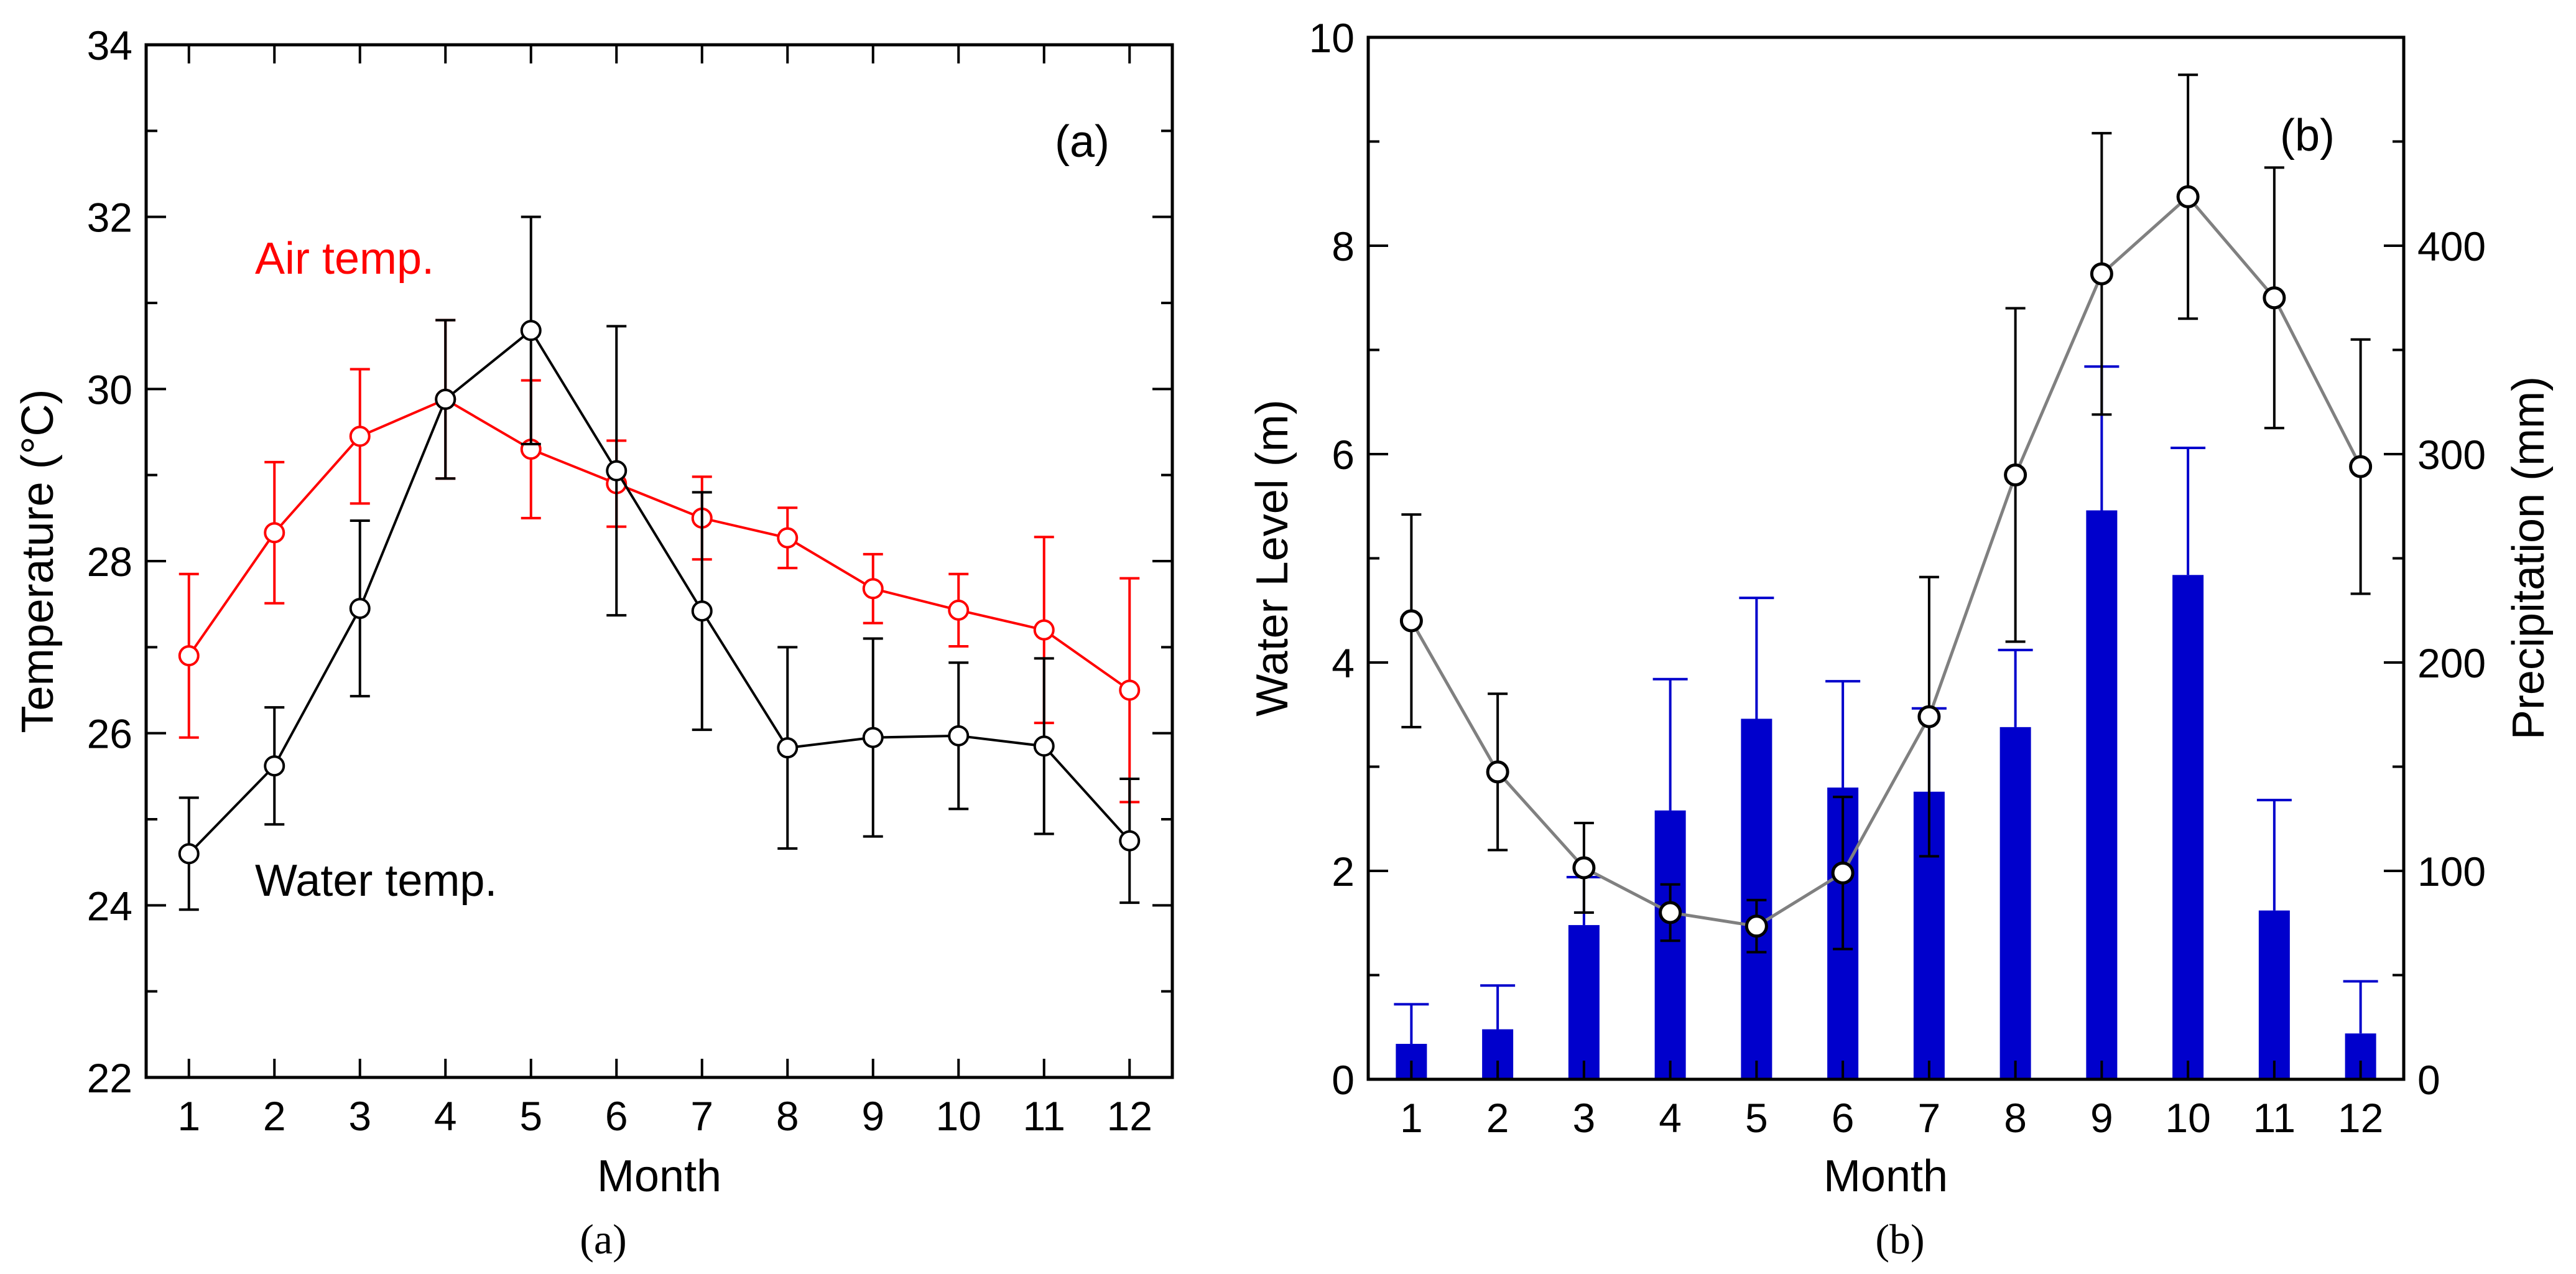 This screenshot has width=2576, height=1274. What do you see at coordinates (1343, 455) in the screenshot?
I see `b-y-tick-label: 6` at bounding box center [1343, 455].